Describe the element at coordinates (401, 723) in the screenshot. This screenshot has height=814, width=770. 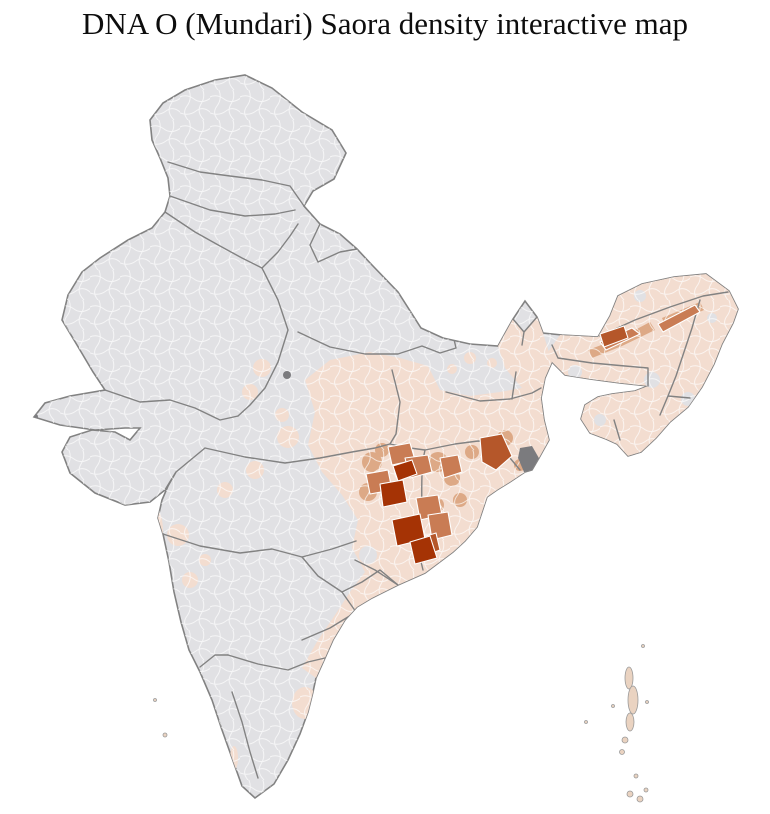
I see `andaman-nicobar-islands` at that location.